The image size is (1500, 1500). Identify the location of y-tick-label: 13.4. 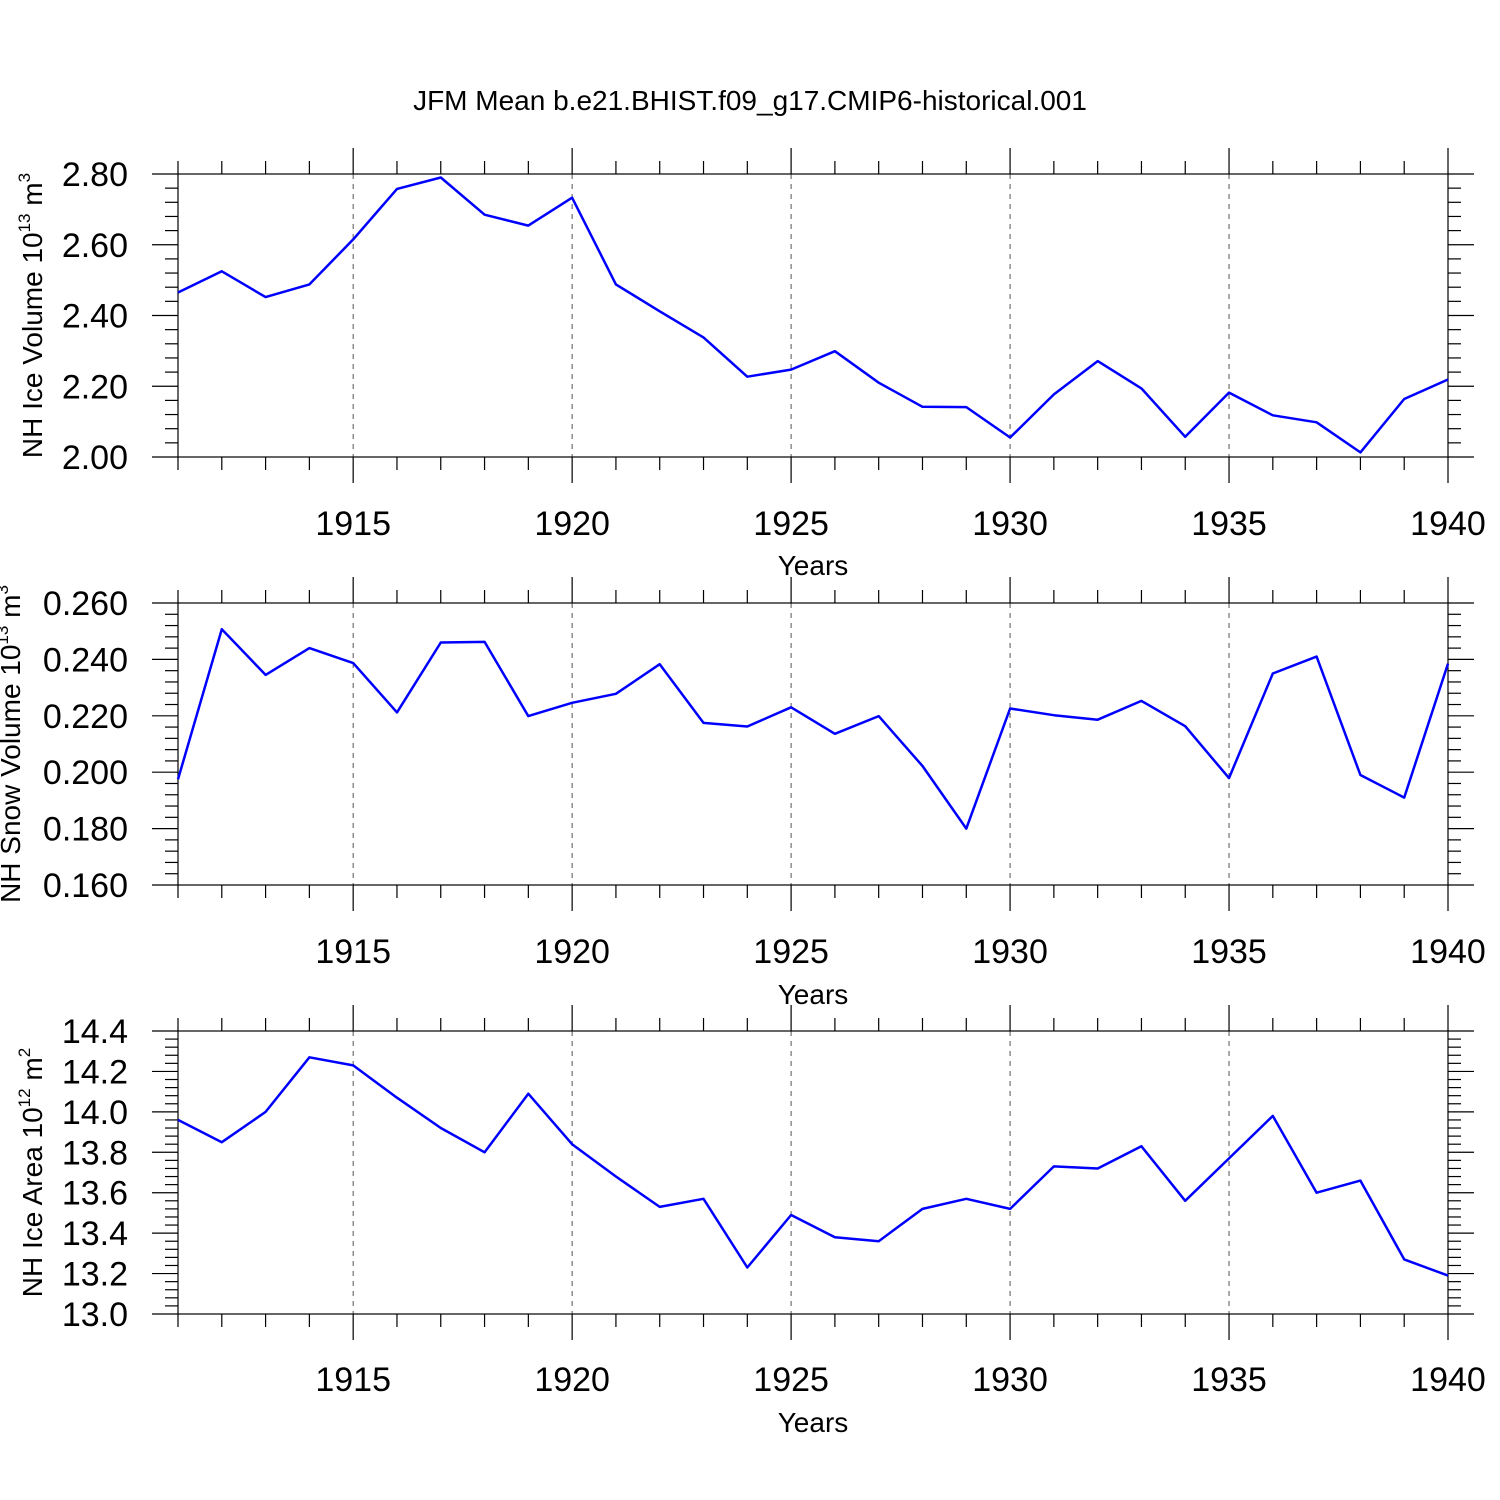
(95, 1234).